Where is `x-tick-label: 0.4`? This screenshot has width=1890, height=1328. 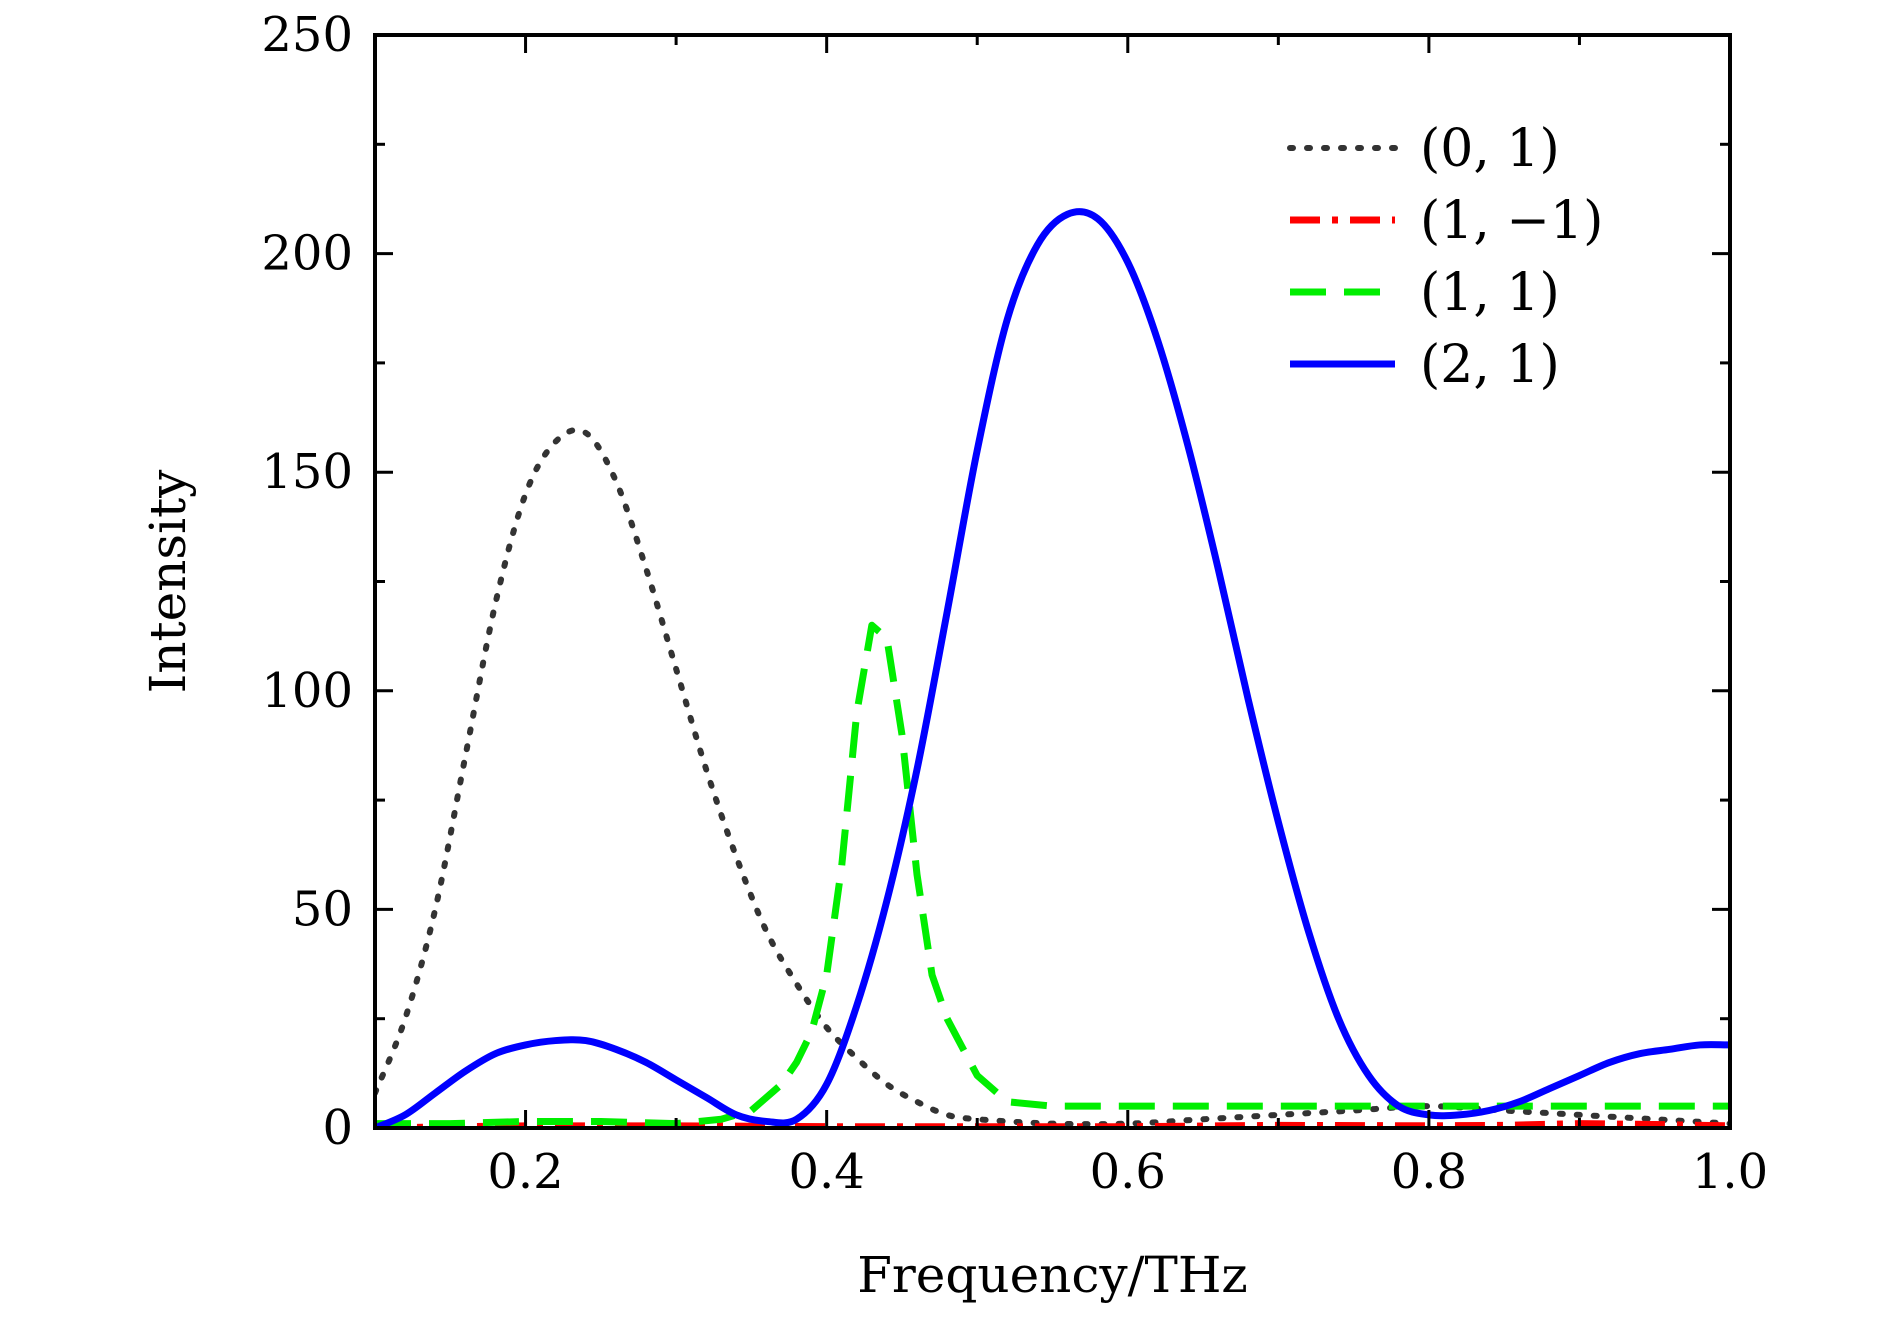 x-tick-label: 0.4 is located at coordinates (826, 1172).